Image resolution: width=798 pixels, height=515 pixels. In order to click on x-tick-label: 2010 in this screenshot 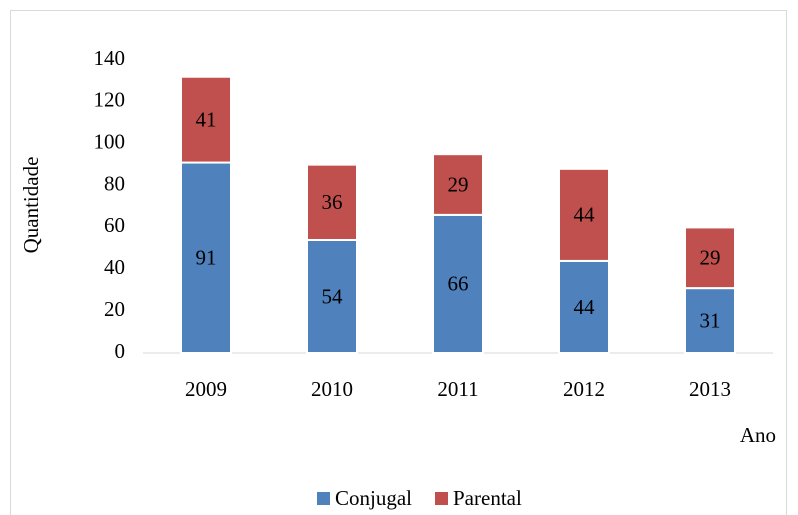, I will do `click(332, 389)`.